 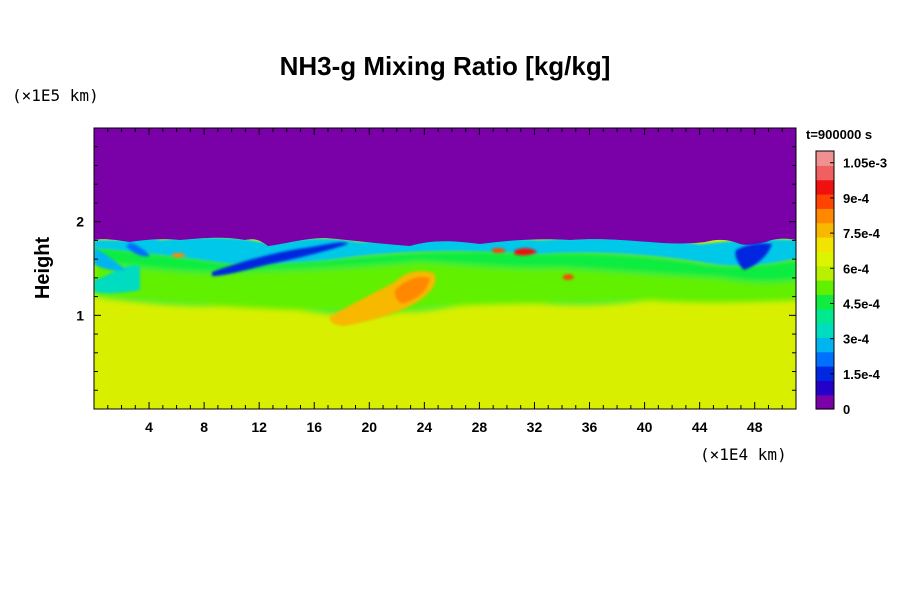 I want to click on x-tick-label: 20, so click(x=370, y=427).